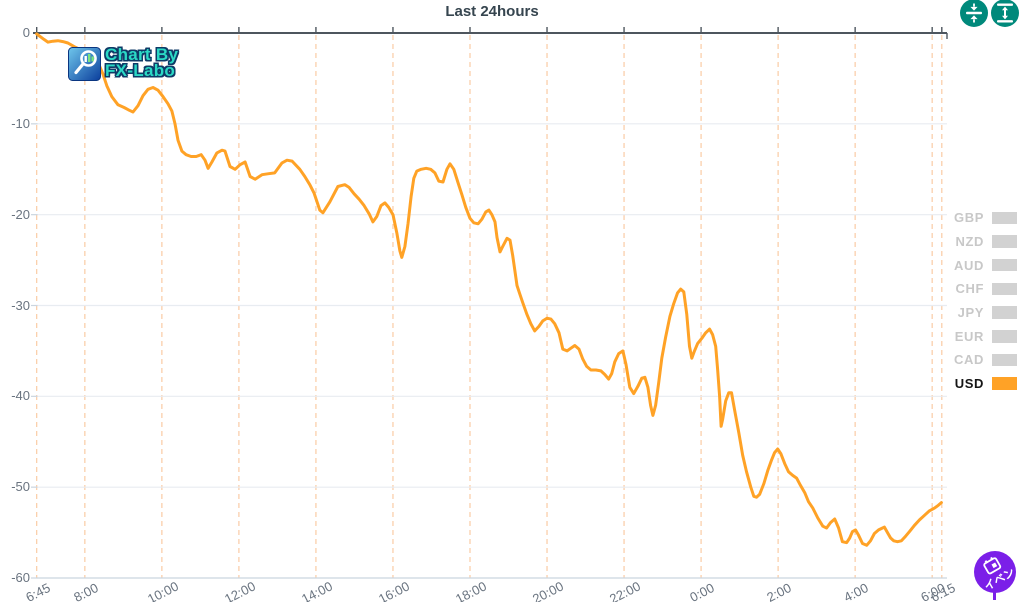  What do you see at coordinates (969, 289) in the screenshot?
I see `legend-label: CHF` at bounding box center [969, 289].